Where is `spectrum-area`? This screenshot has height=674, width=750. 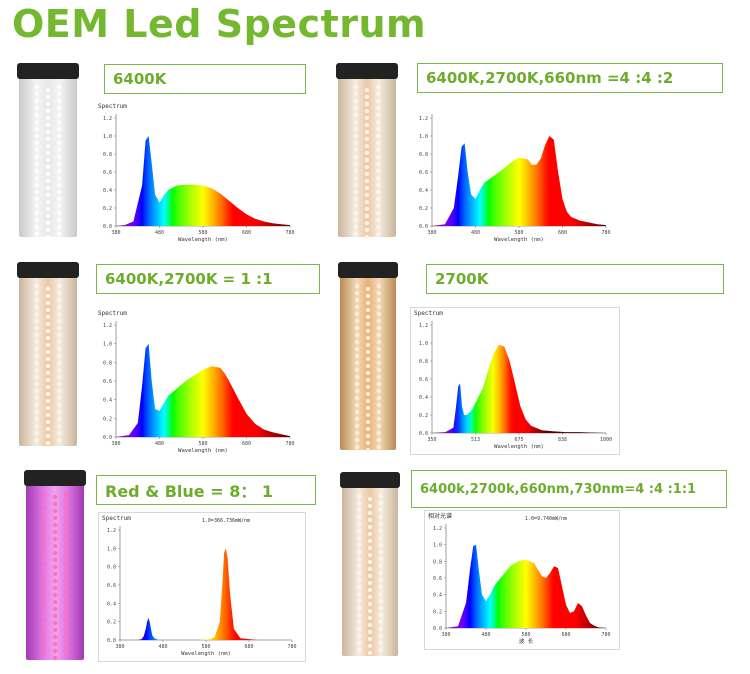
spectrum-area is located at coordinates (519, 181).